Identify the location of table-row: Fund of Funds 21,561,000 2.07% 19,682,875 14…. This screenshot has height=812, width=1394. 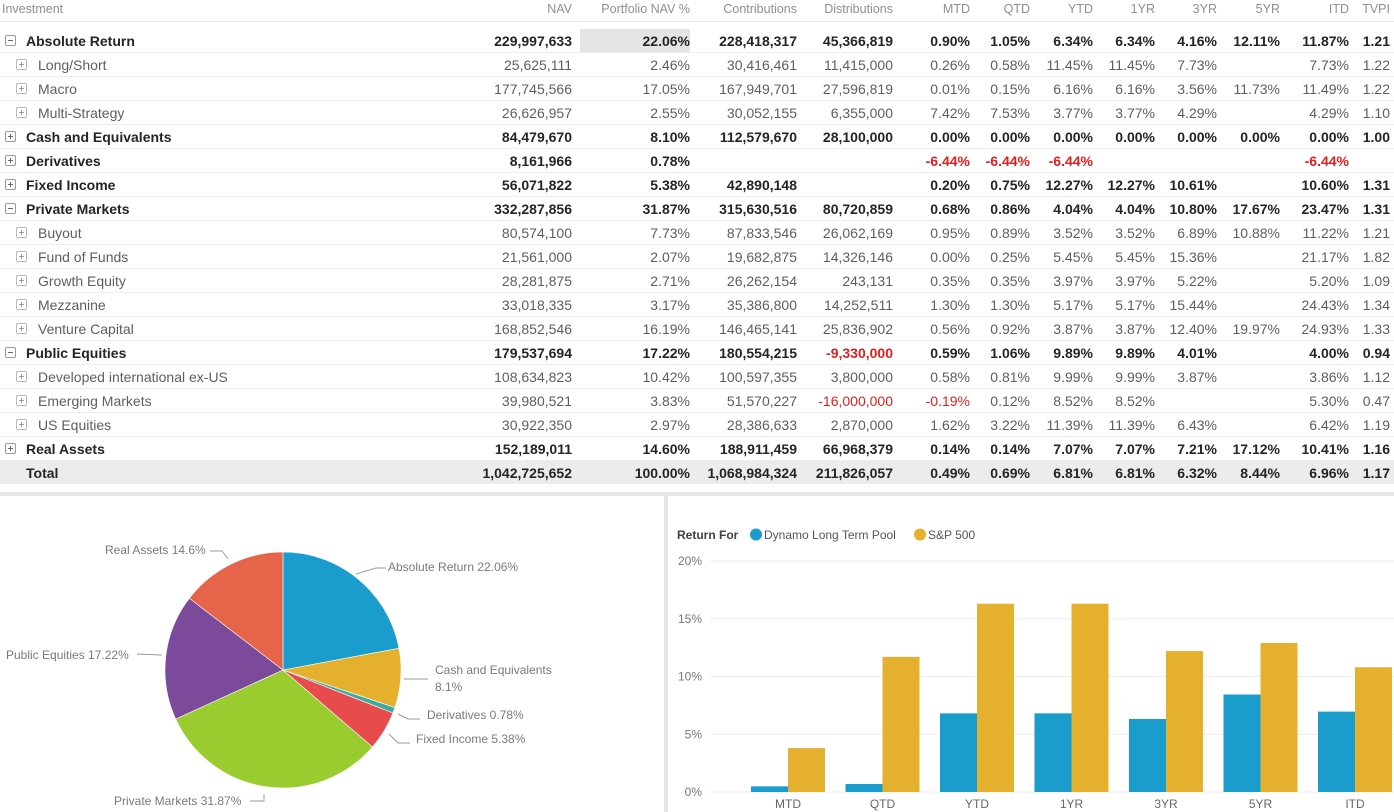
(697, 257).